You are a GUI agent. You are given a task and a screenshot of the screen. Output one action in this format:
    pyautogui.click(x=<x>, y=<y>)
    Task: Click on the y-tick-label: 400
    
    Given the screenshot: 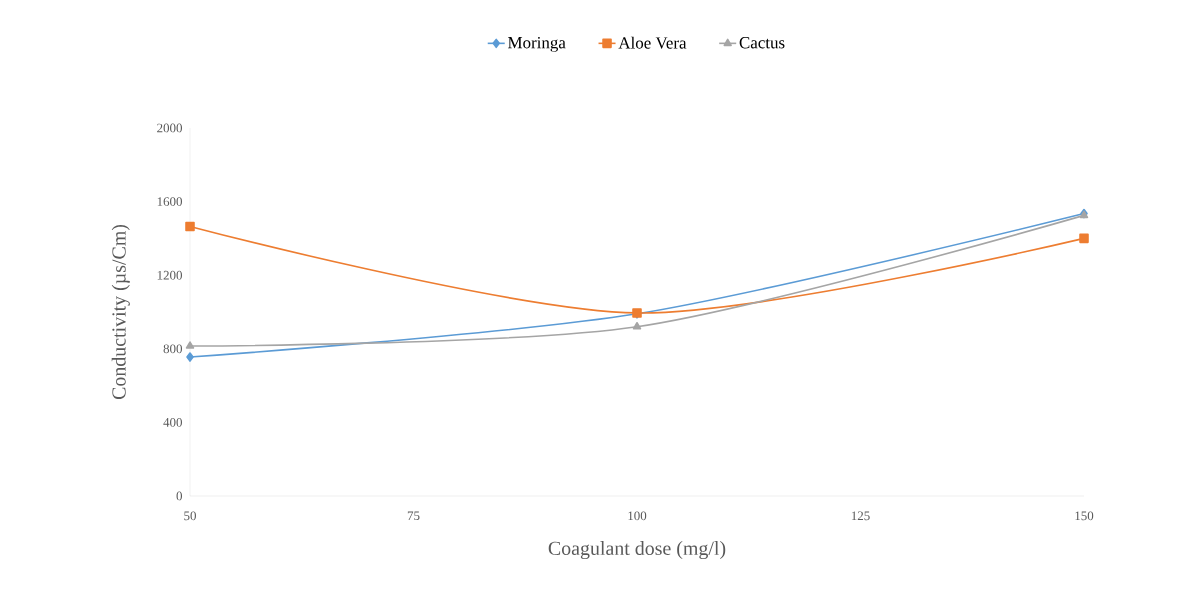 What is the action you would take?
    pyautogui.click(x=173, y=422)
    